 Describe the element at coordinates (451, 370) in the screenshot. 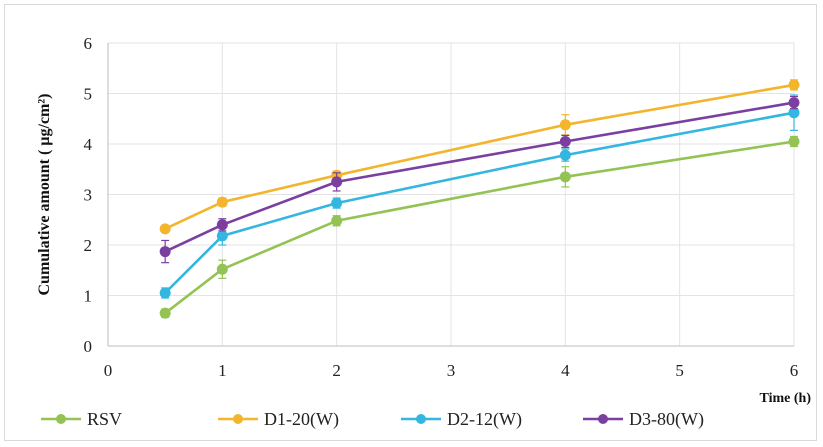

I see `x-tick-label: 3` at that location.